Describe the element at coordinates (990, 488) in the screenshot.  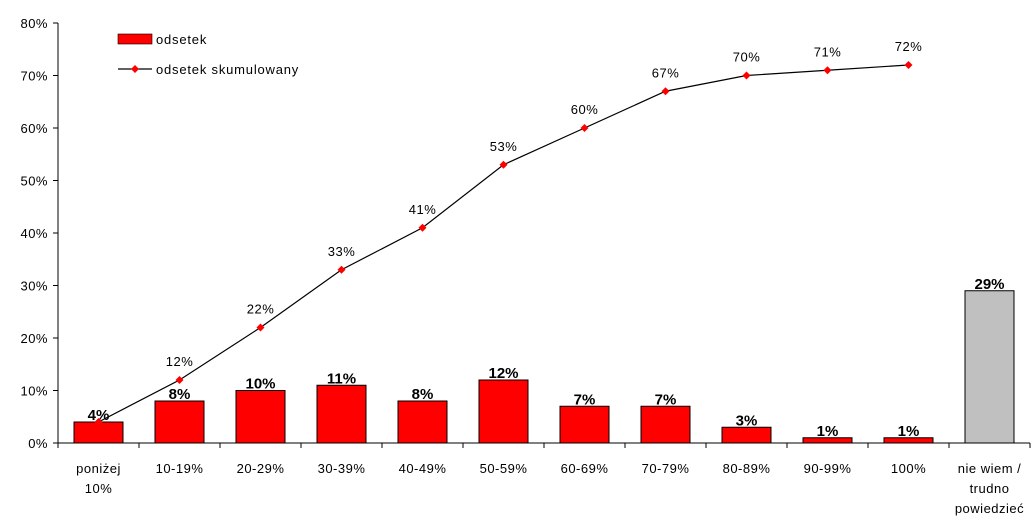
I see `x-tick-label: trudno` at that location.